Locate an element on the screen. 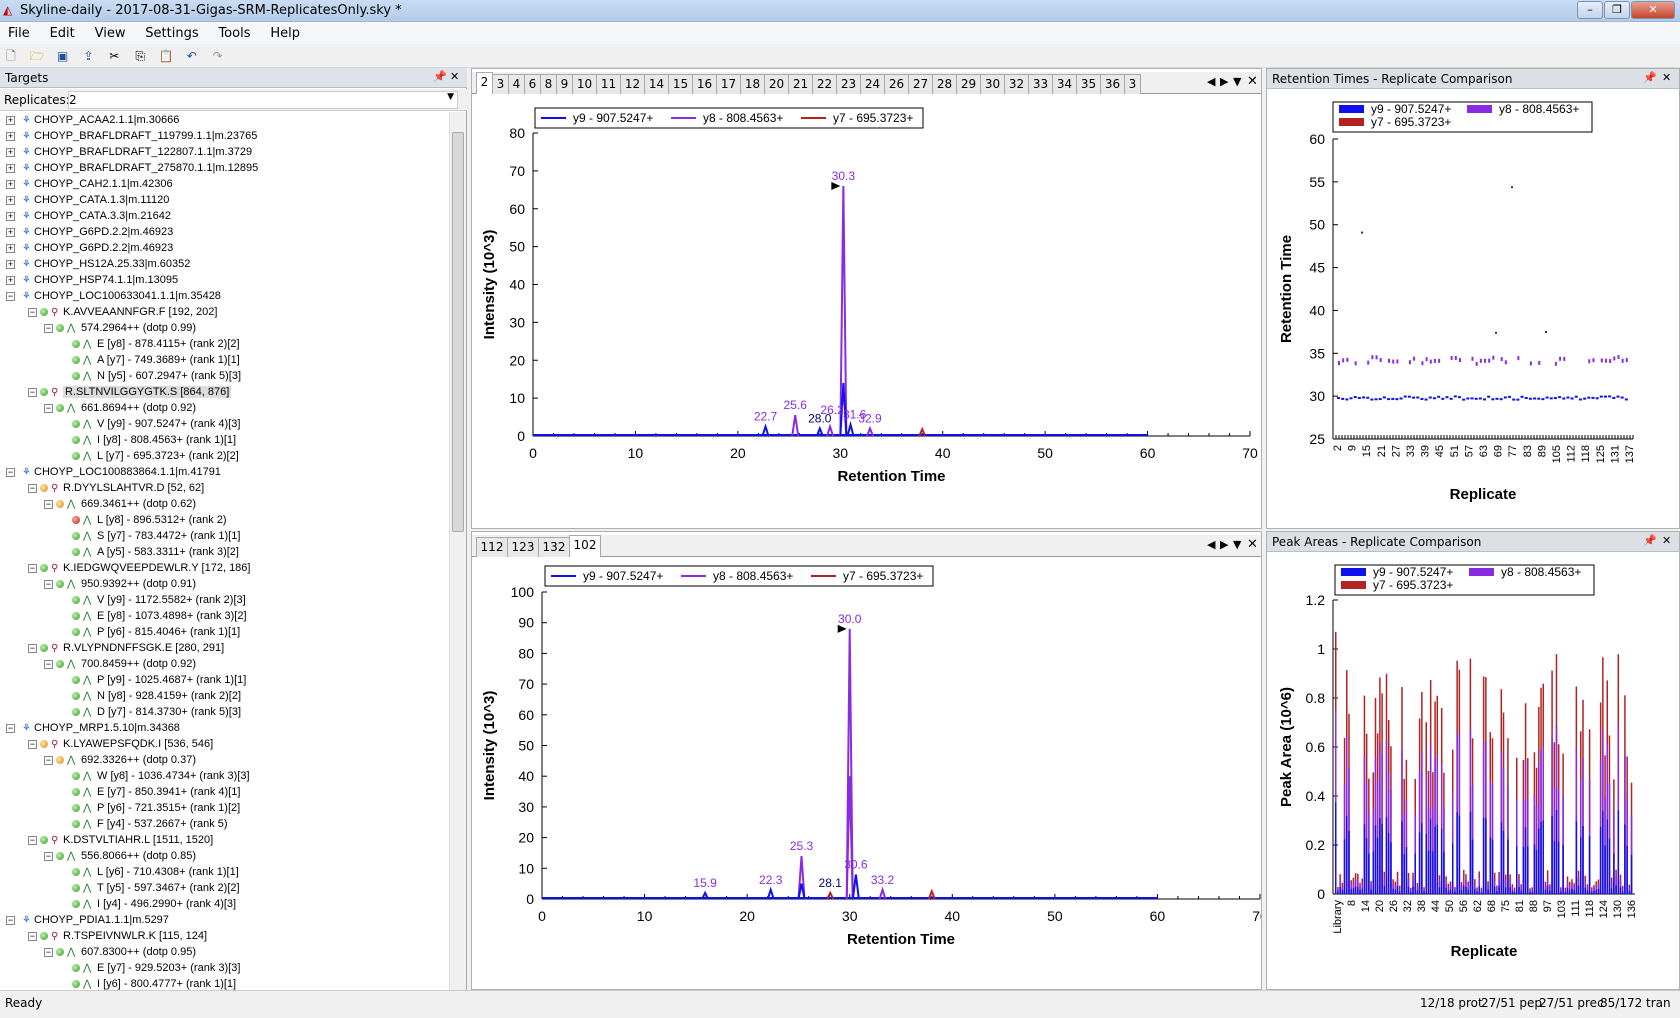 The width and height of the screenshot is (1680, 1018). tree-row: ⋀ P [y6] - 815.4046+ (rank 1)[1] is located at coordinates (224, 632).